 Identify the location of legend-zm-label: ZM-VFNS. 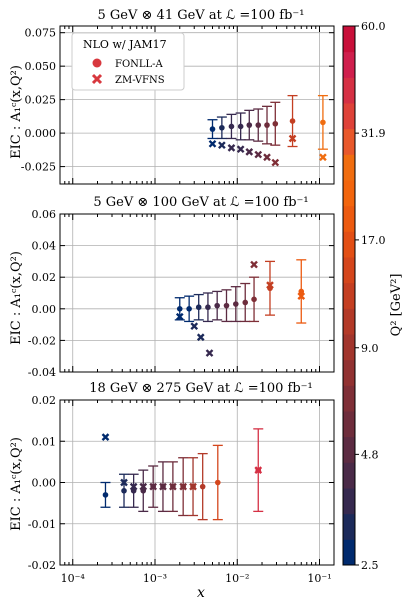
(140, 80).